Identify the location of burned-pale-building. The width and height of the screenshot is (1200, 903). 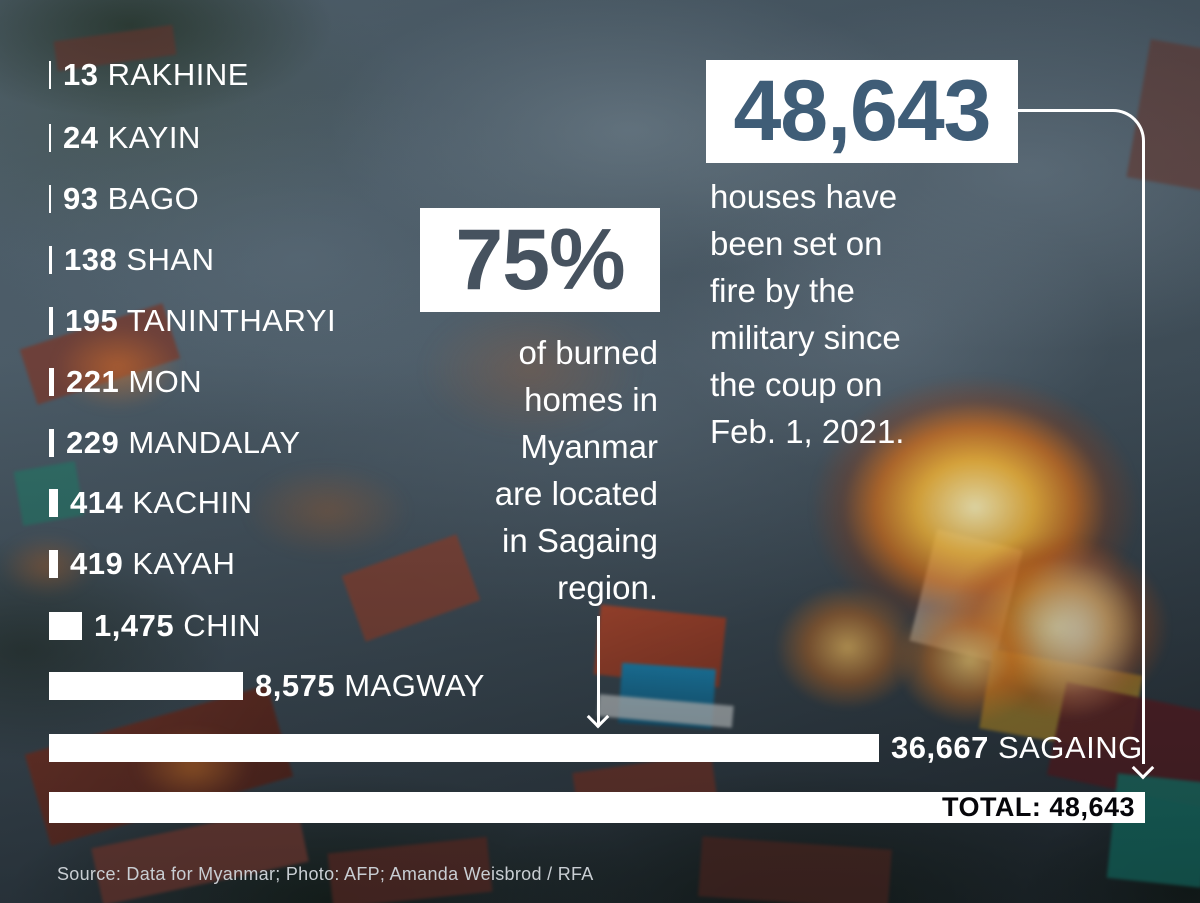
(966, 595).